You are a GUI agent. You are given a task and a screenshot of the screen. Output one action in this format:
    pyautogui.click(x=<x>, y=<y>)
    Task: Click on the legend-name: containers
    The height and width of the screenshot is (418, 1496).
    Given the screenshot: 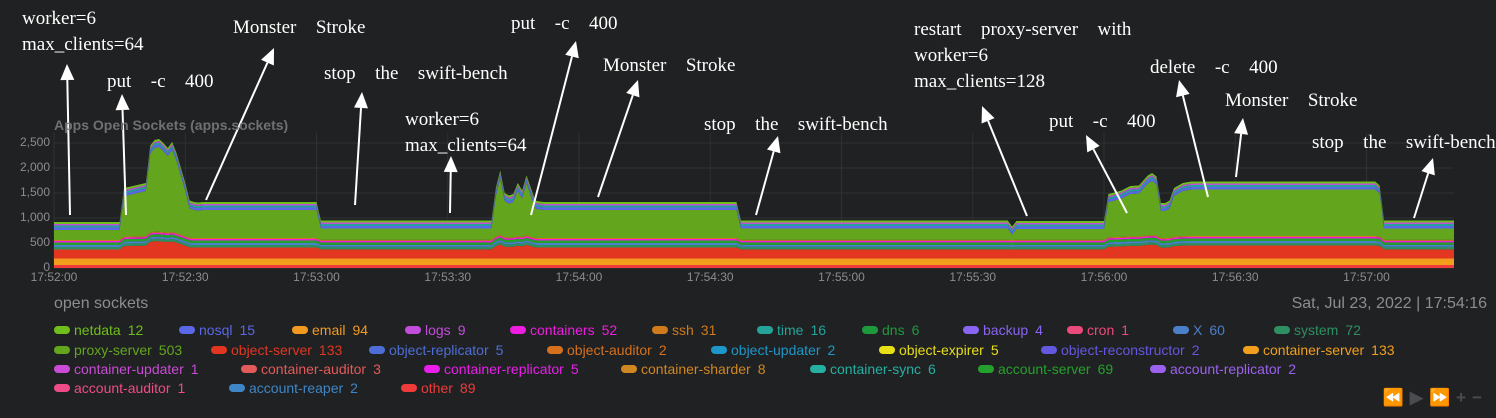 What is the action you would take?
    pyautogui.click(x=562, y=330)
    